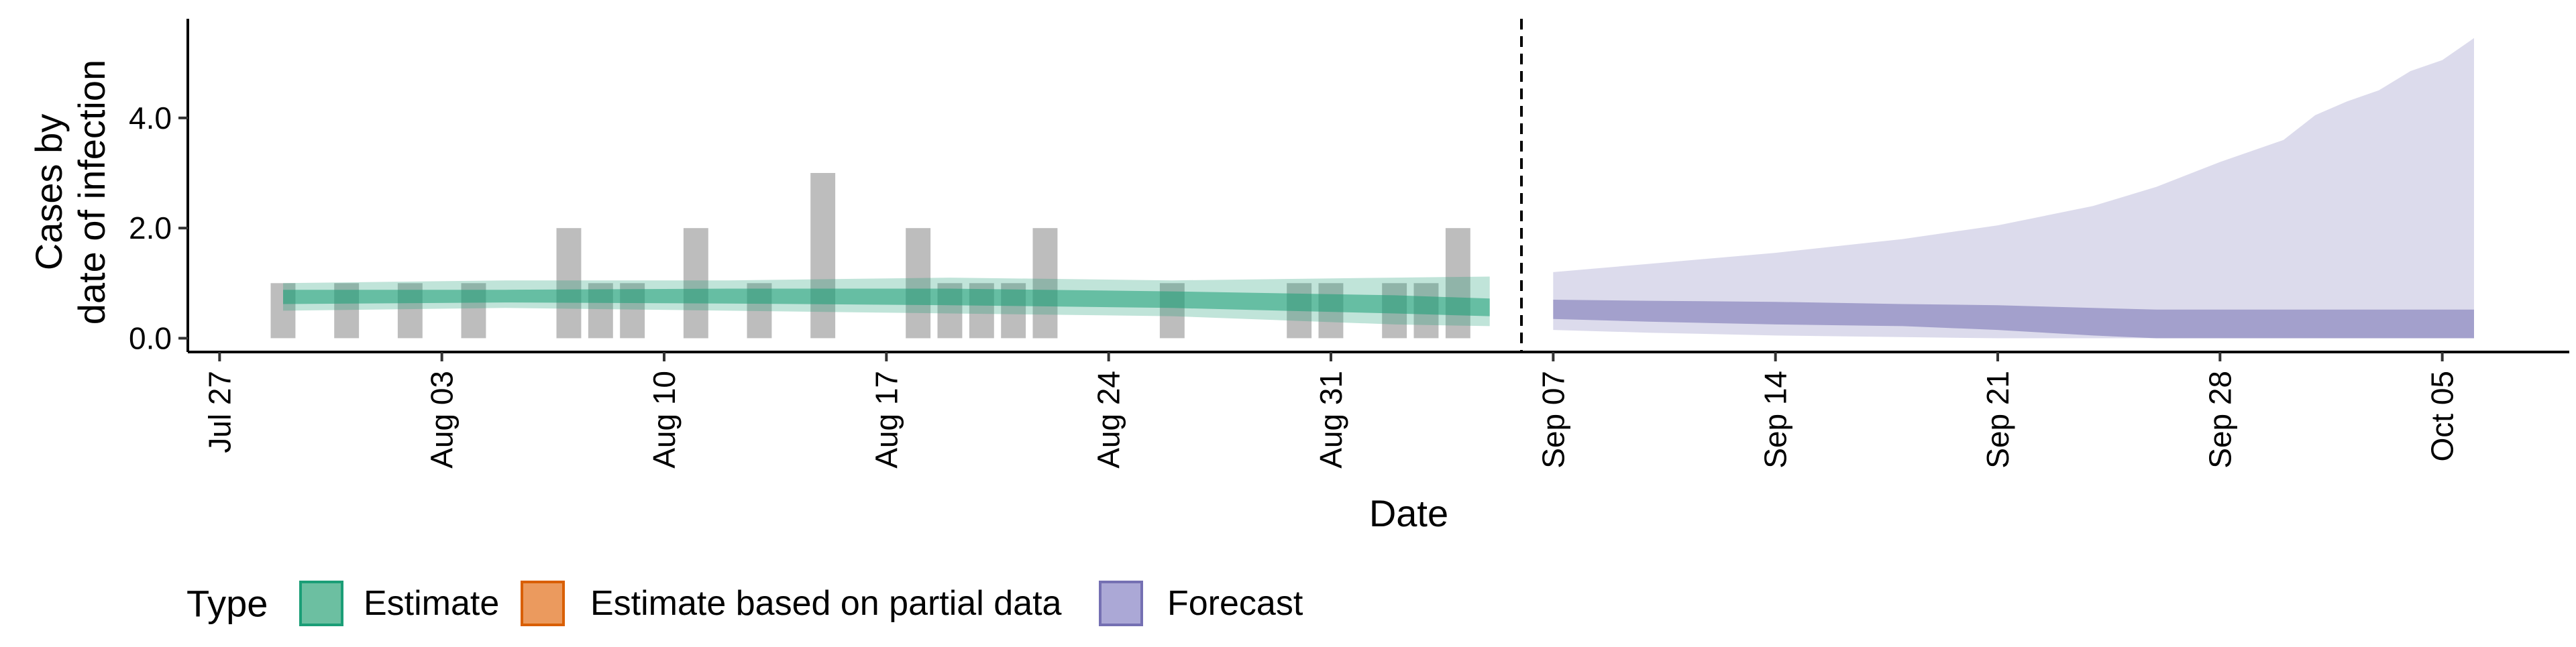  I want to click on x-tick-label-2: Aug 03, so click(442, 420).